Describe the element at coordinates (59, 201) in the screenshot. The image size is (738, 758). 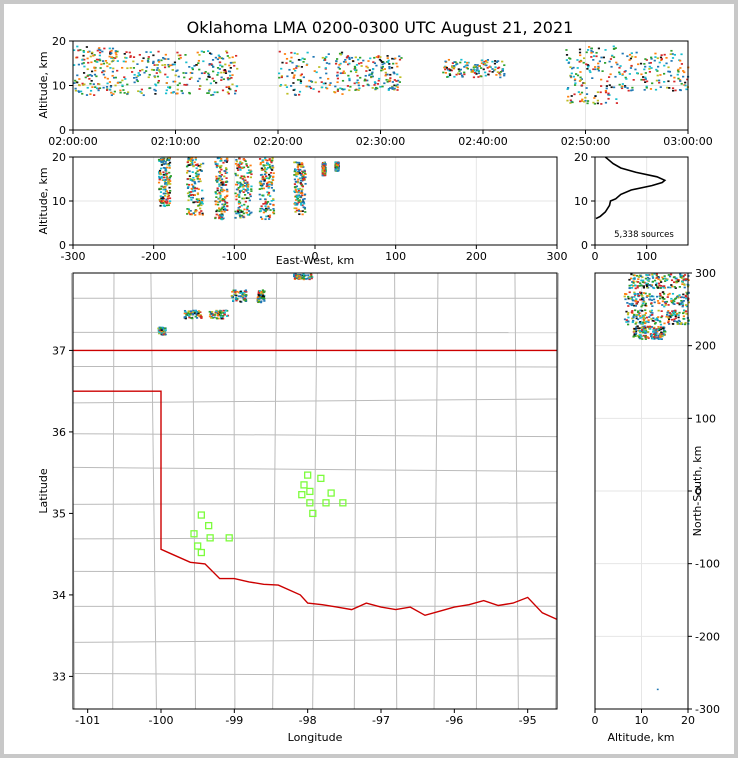
I see `y-tick-label: 10` at that location.